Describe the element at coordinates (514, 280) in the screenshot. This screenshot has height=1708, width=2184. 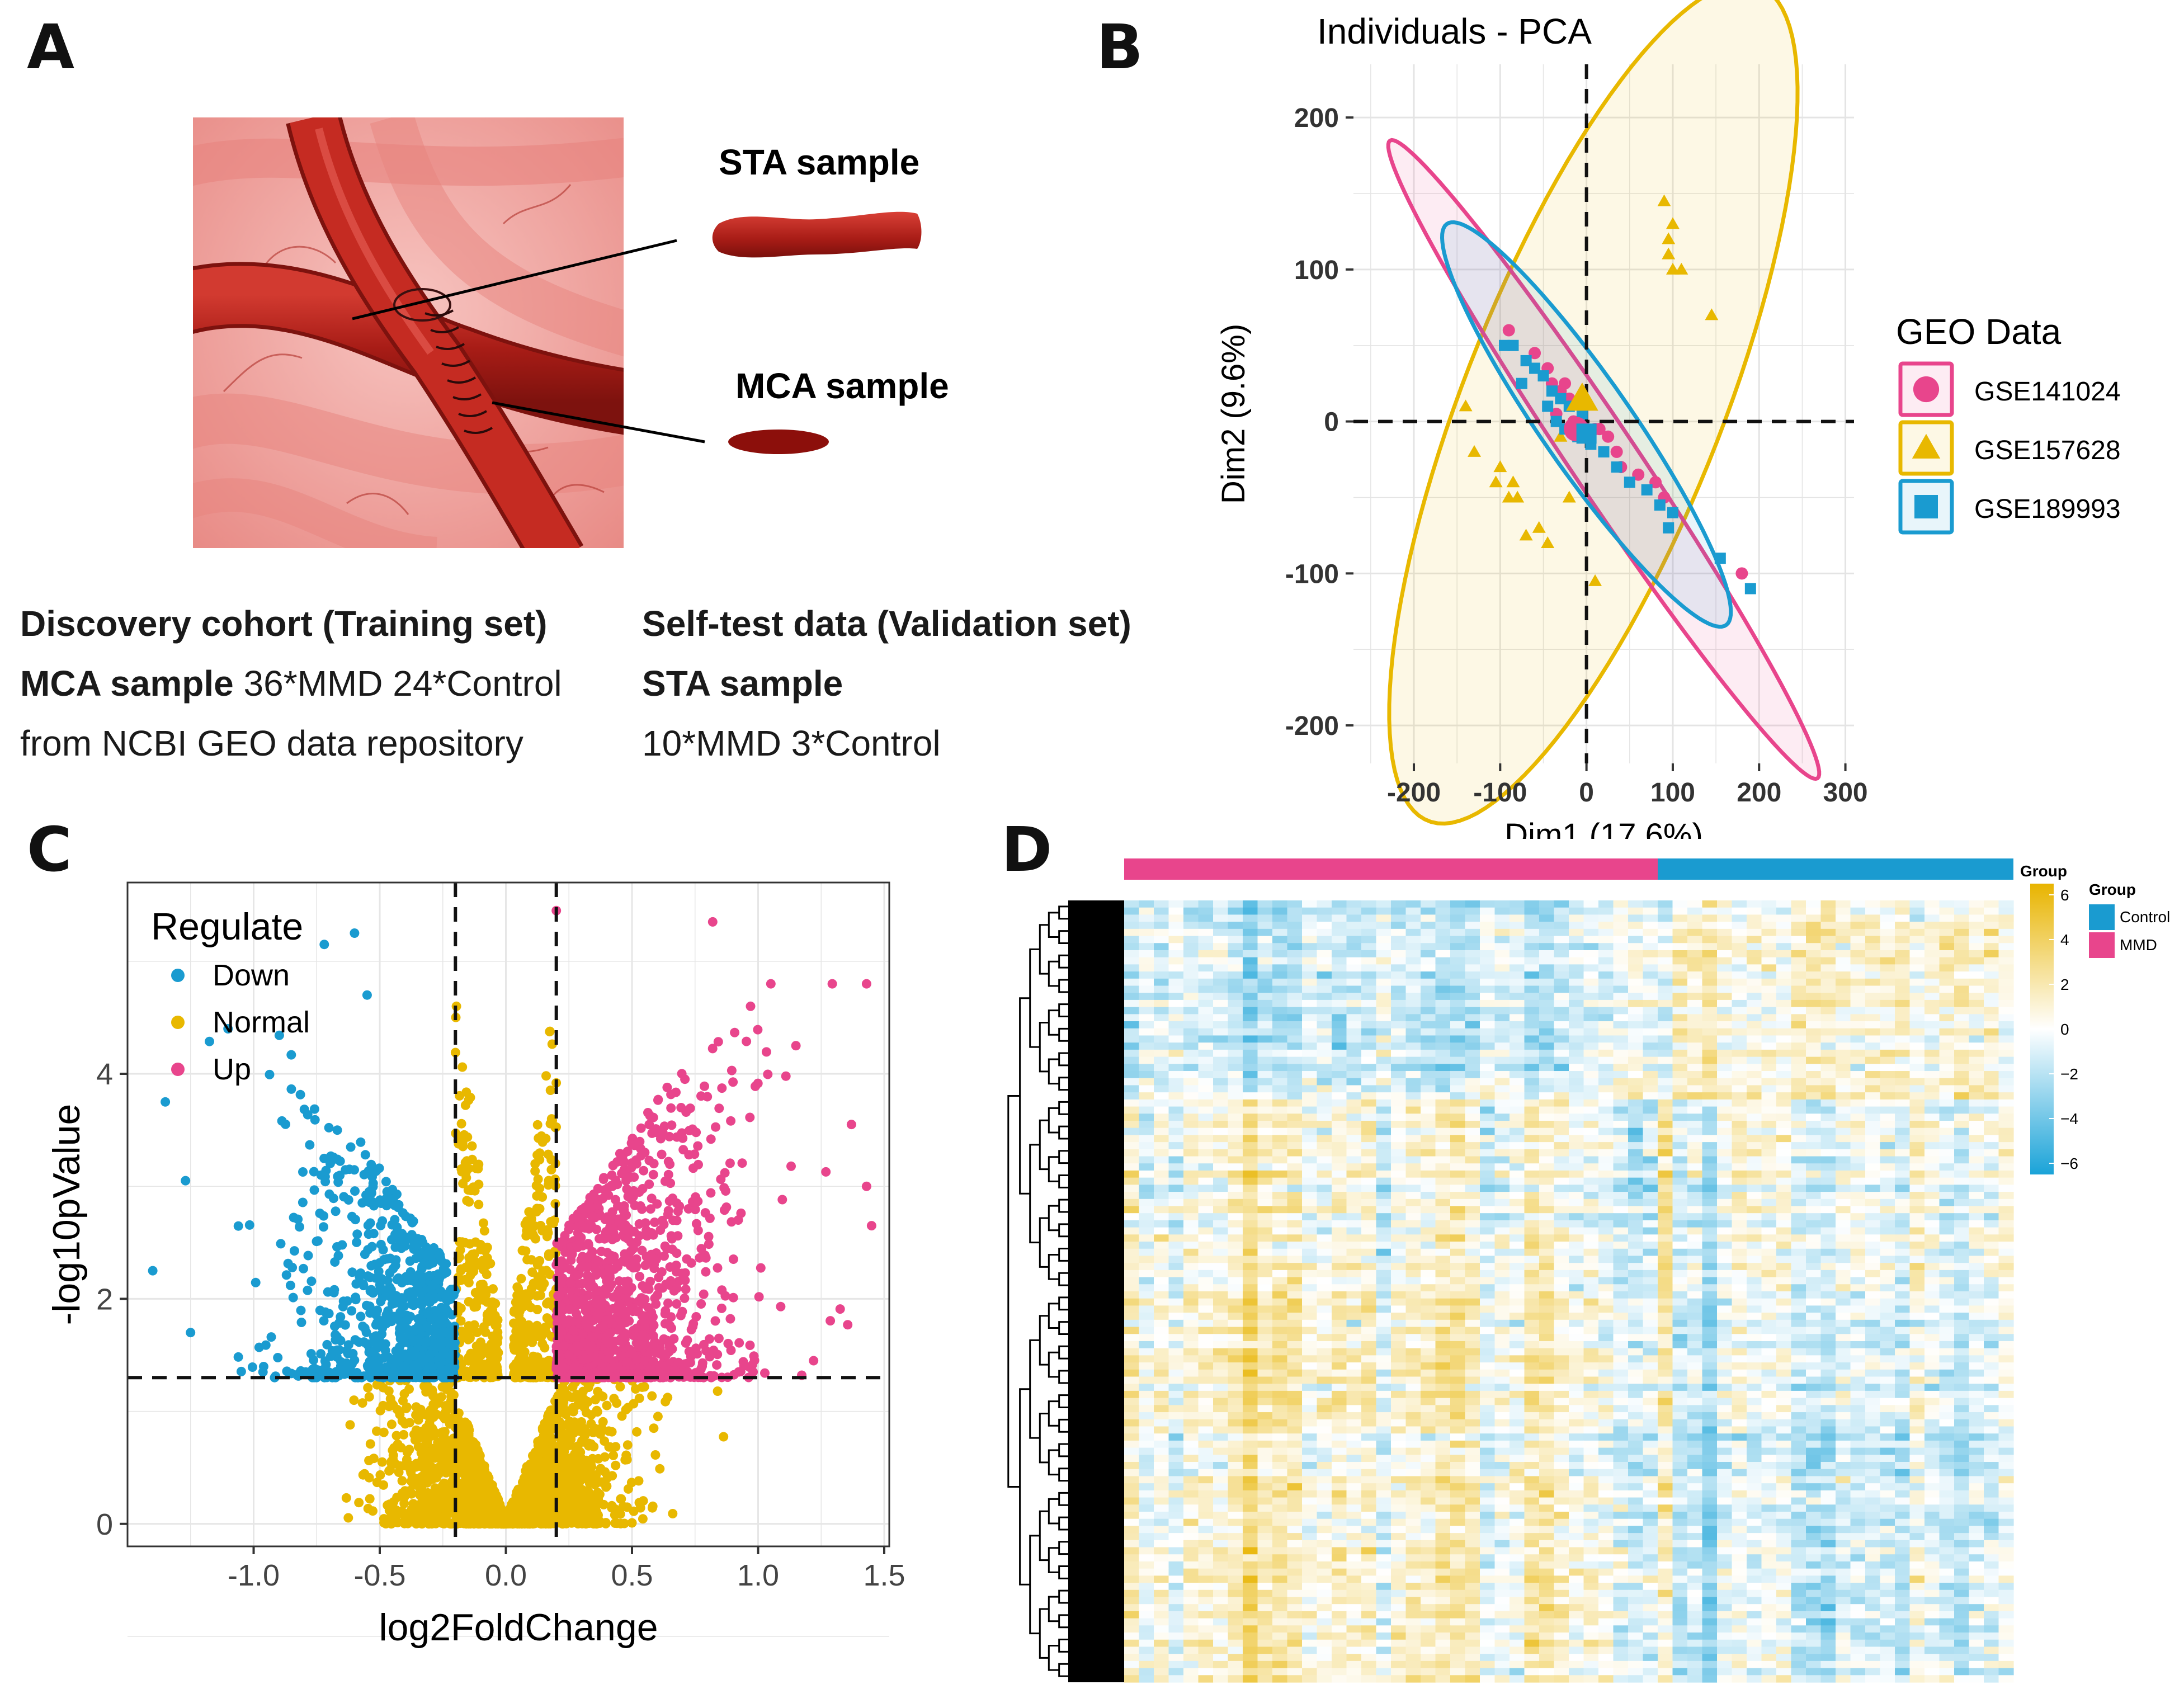
I see `sta-pointer-line` at that location.